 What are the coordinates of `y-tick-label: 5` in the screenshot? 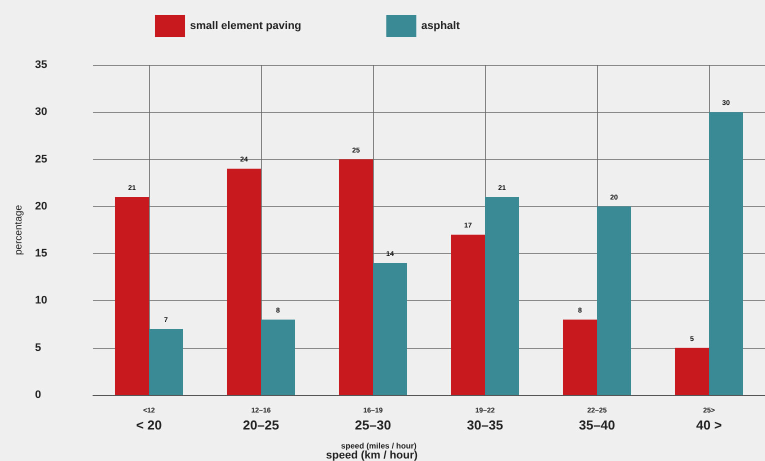 It's located at (38, 348).